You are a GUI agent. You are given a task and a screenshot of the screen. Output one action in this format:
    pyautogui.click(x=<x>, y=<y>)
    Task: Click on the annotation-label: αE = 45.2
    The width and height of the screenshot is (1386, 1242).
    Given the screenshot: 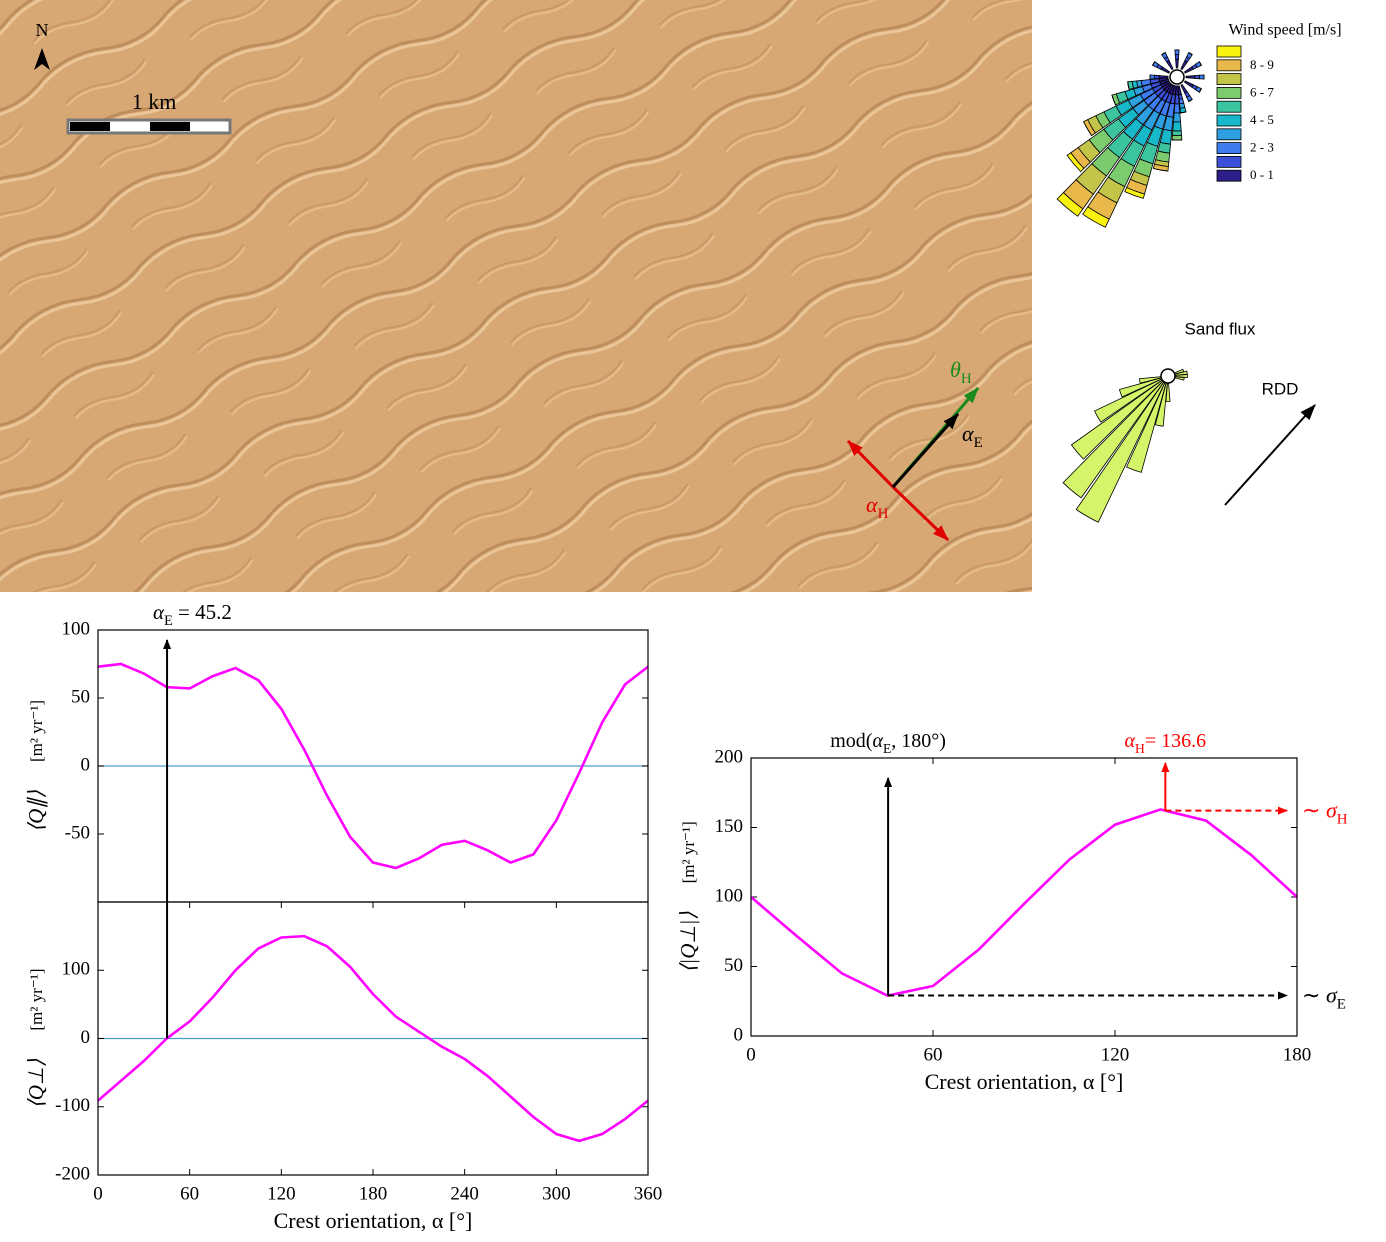 What is the action you would take?
    pyautogui.click(x=192, y=614)
    